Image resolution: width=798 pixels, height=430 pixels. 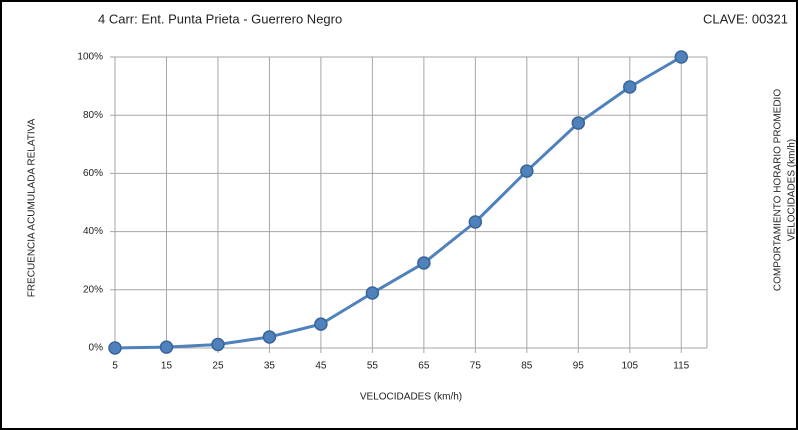 What do you see at coordinates (167, 366) in the screenshot?
I see `x-tick-label: 15` at bounding box center [167, 366].